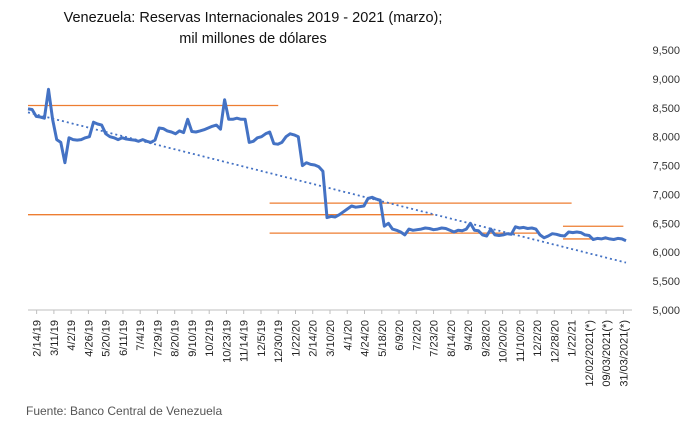 The height and width of the screenshot is (426, 690). Describe the element at coordinates (435, 338) in the screenshot. I see `x-tick-label: 7/23/20` at that location.